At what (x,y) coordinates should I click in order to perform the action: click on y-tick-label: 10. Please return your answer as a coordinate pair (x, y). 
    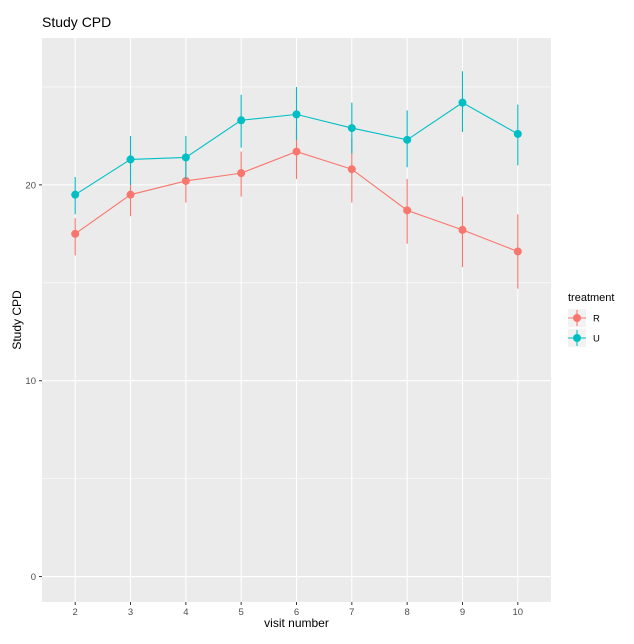
    Looking at the image, I should click on (30, 381).